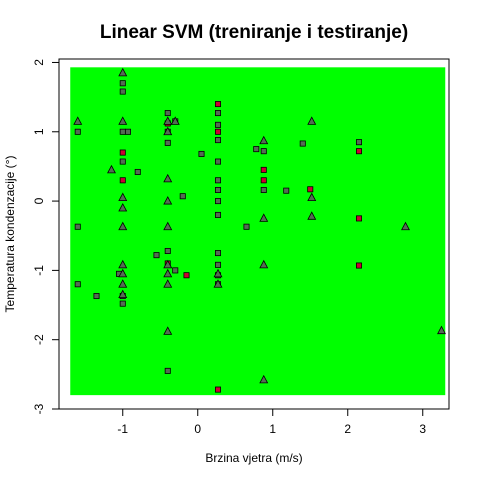  What do you see at coordinates (197, 429) in the screenshot?
I see `x-tick-label: 0` at bounding box center [197, 429].